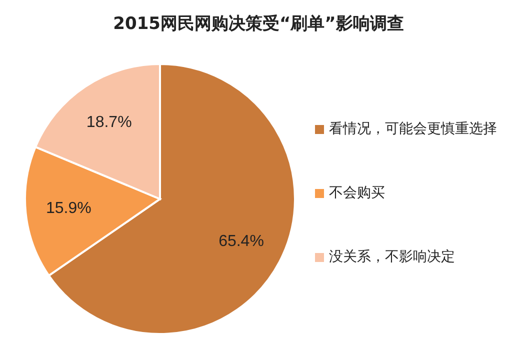 Image resolution: width=517 pixels, height=362 pixels. Describe the element at coordinates (258, 24) in the screenshot. I see `chart-title: 2015网民网购决策受“刷单”影响调查` at that location.